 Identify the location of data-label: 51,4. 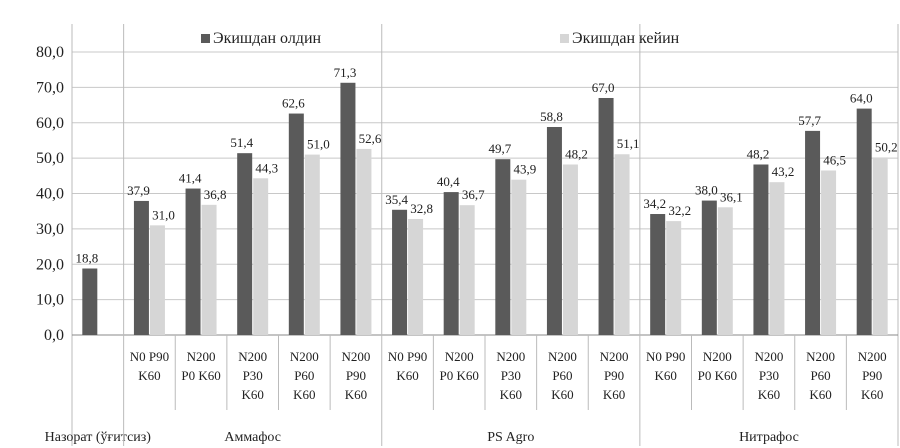
(241, 142).